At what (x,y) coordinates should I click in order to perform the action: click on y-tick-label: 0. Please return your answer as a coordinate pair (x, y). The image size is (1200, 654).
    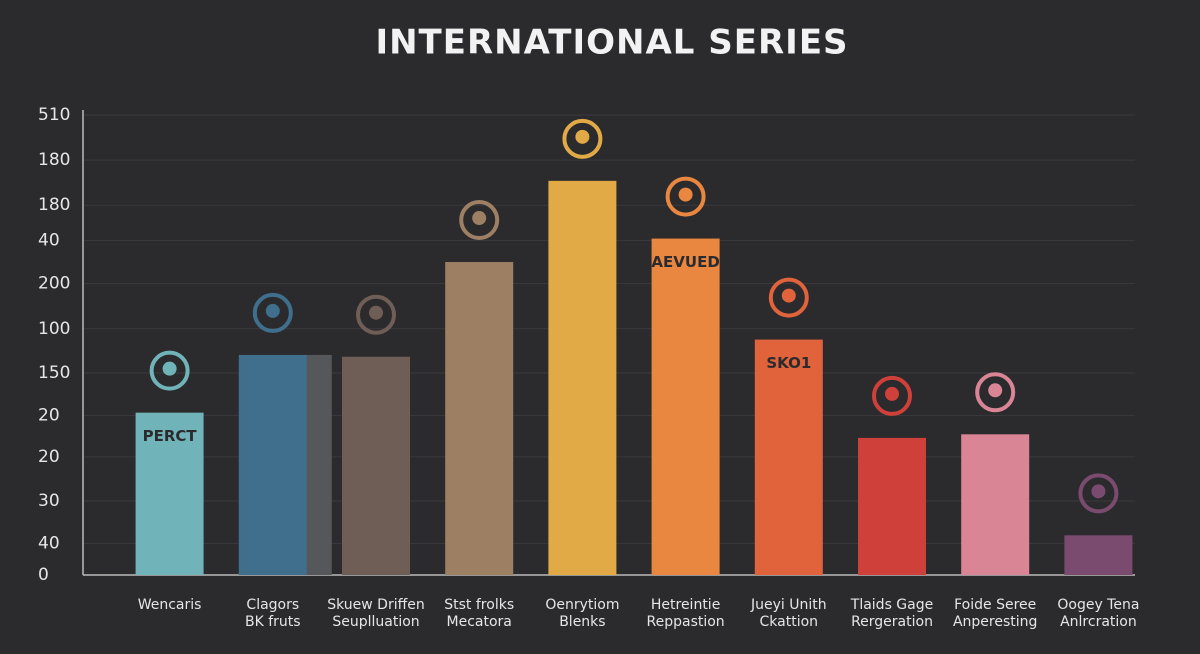
    Looking at the image, I should click on (43, 575).